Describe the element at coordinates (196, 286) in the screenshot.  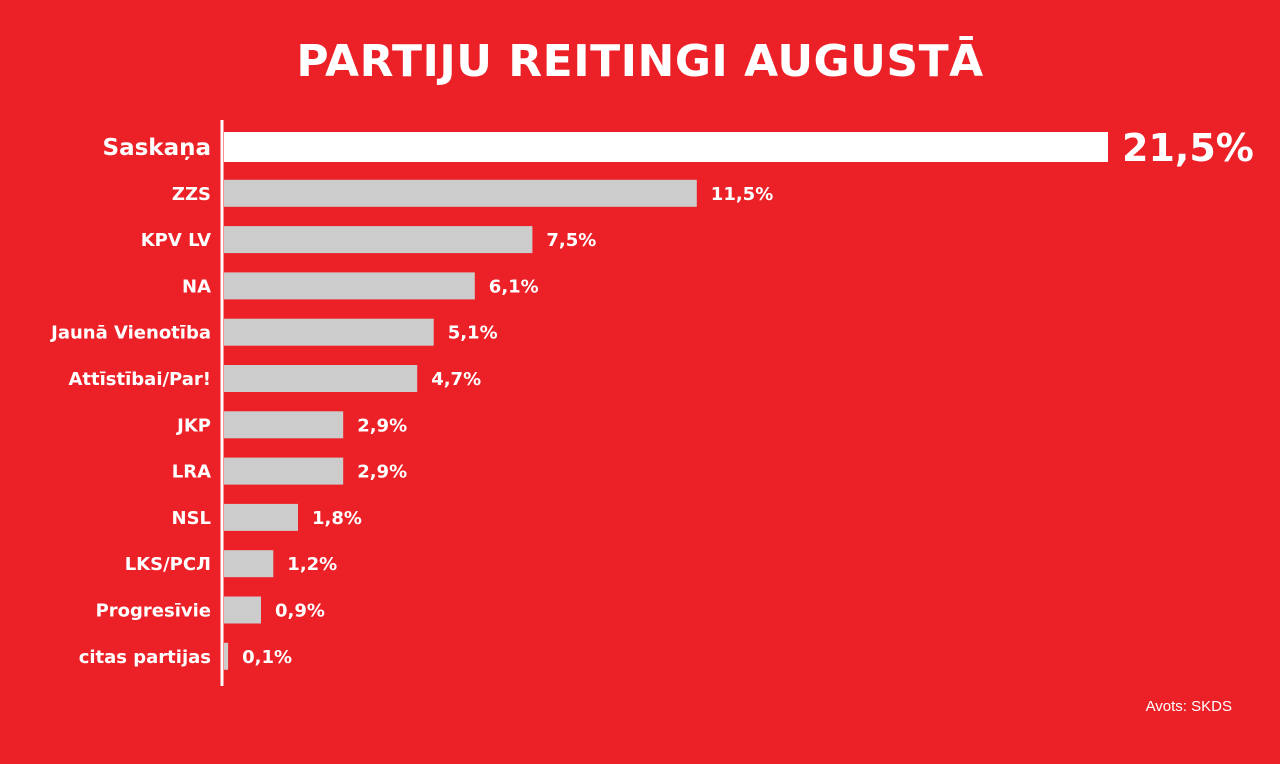
I see `category-label-na: NA` at that location.